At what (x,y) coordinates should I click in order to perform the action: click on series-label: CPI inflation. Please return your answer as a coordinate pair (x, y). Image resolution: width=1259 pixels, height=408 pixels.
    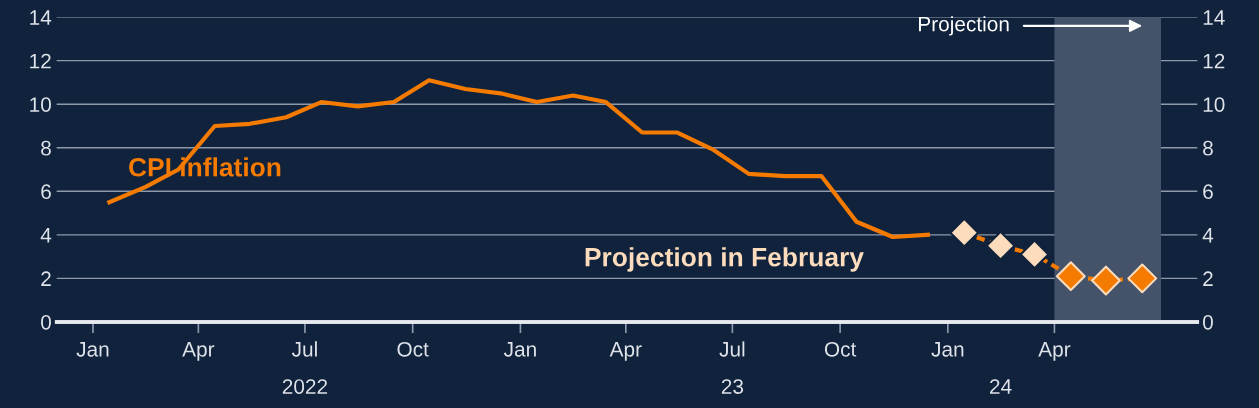
    Looking at the image, I should click on (205, 167).